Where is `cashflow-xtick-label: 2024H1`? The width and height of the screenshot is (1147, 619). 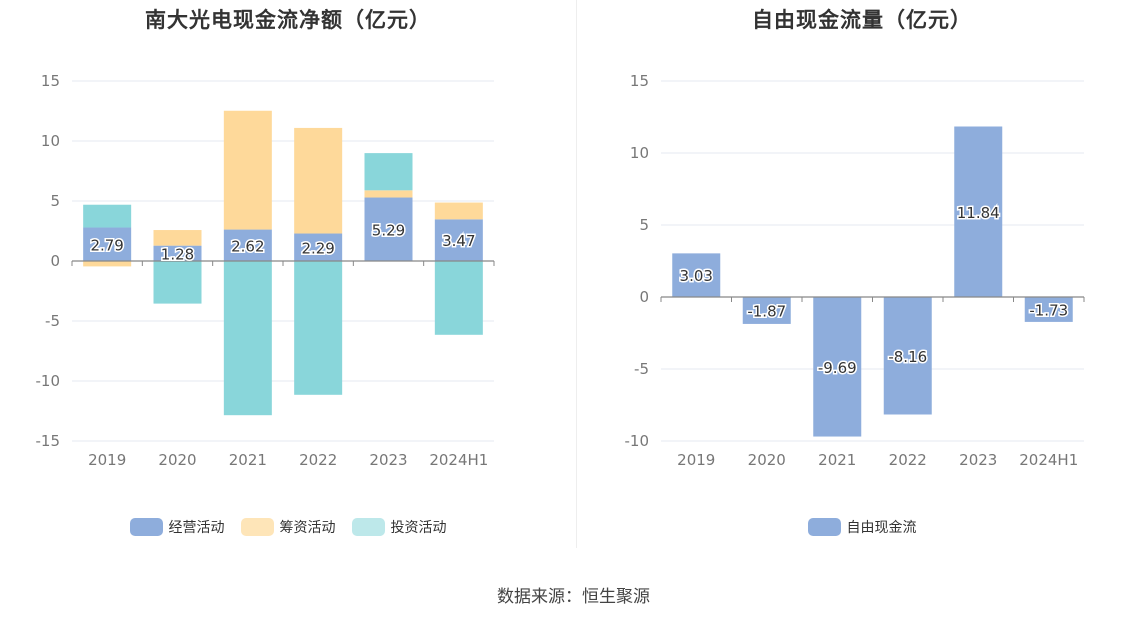 cashflow-xtick-label: 2024H1 is located at coordinates (458, 460).